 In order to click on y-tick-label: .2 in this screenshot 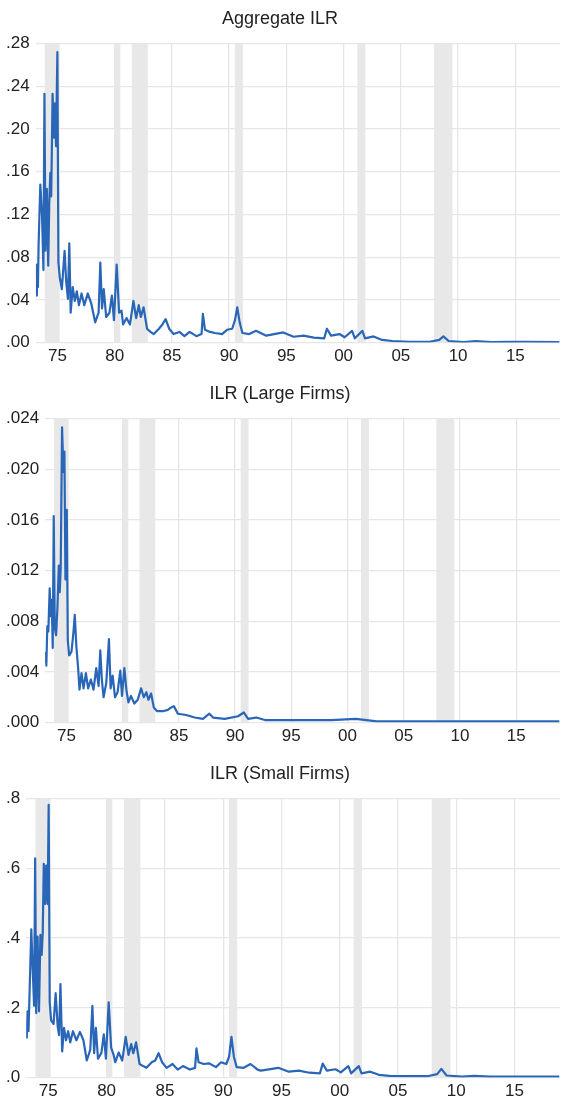, I will do `click(13, 1007)`.